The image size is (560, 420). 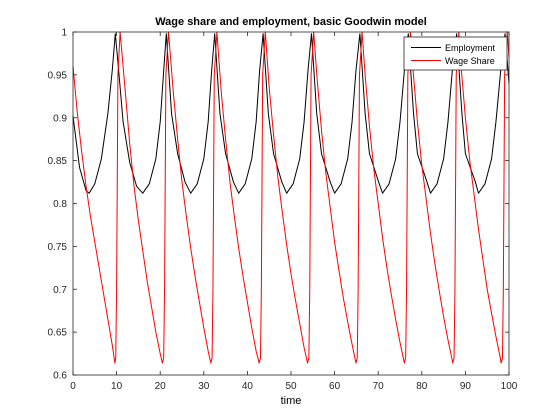 I want to click on y-tick-label: 0.6, so click(x=60, y=376).